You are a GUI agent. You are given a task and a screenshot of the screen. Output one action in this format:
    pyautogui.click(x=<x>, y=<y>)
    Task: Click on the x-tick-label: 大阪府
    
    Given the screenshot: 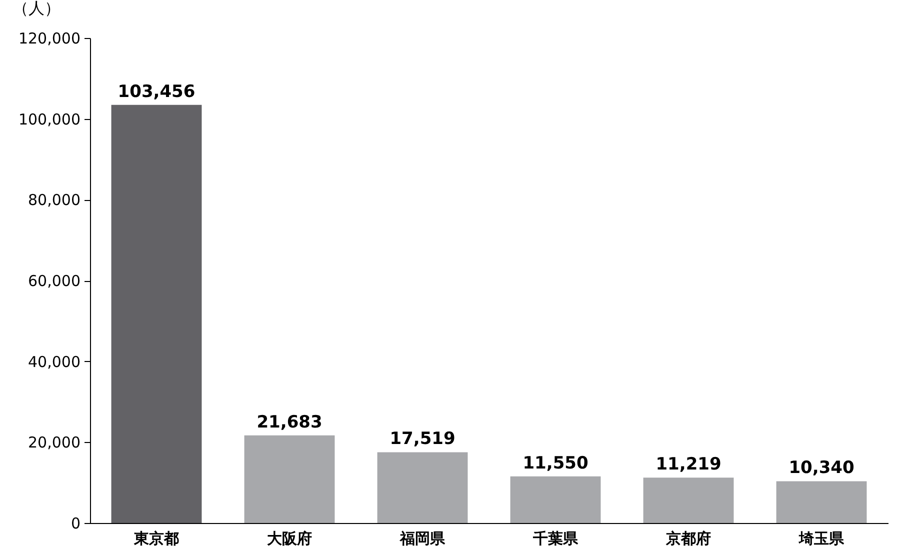 What is the action you would take?
    pyautogui.click(x=289, y=539)
    